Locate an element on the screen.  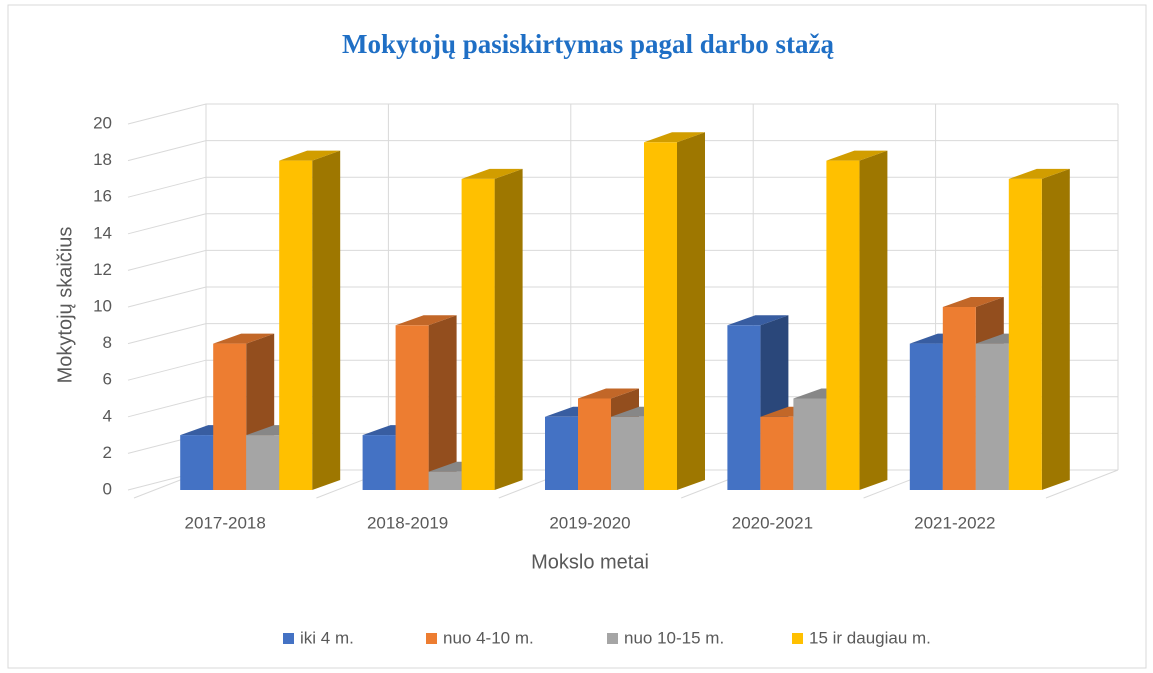
x-tick-label: 2017-2018 is located at coordinates (225, 522).